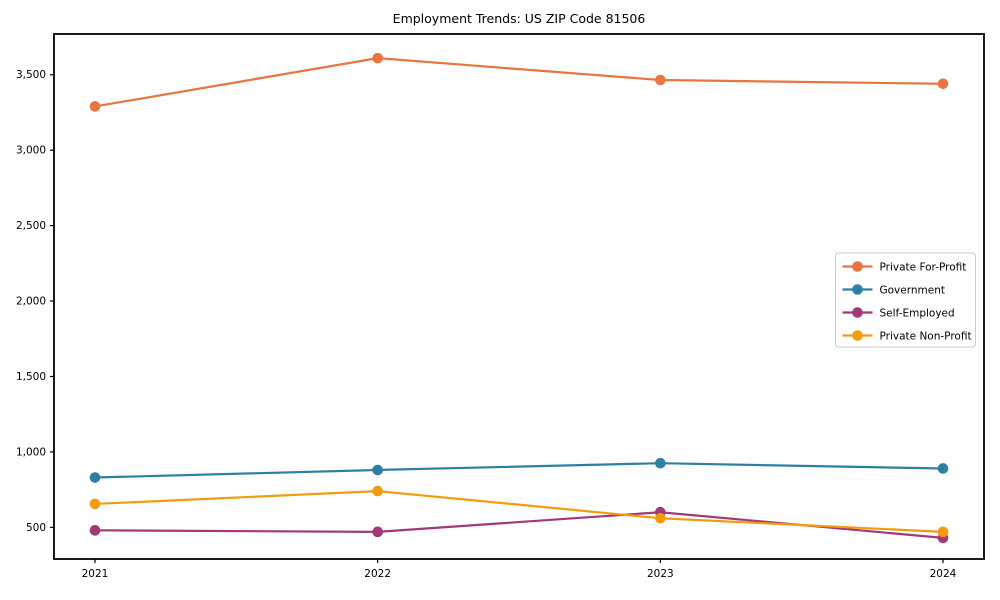 This screenshot has height=600, width=1000. Describe the element at coordinates (857, 312) in the screenshot. I see `legend-marker-self-employed` at that location.